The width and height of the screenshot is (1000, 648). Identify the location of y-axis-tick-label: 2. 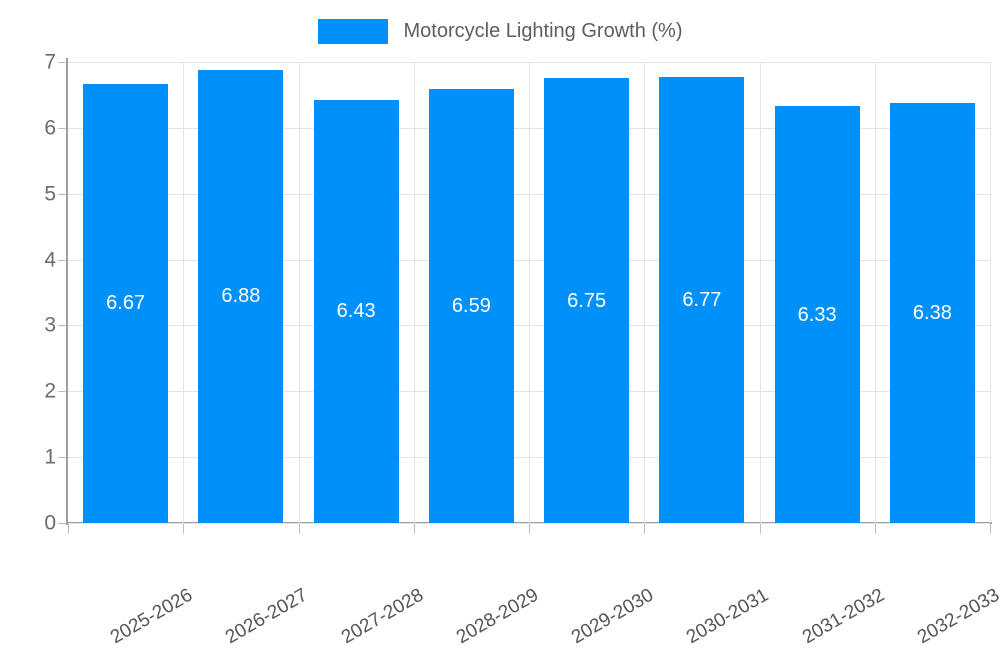
(50, 391).